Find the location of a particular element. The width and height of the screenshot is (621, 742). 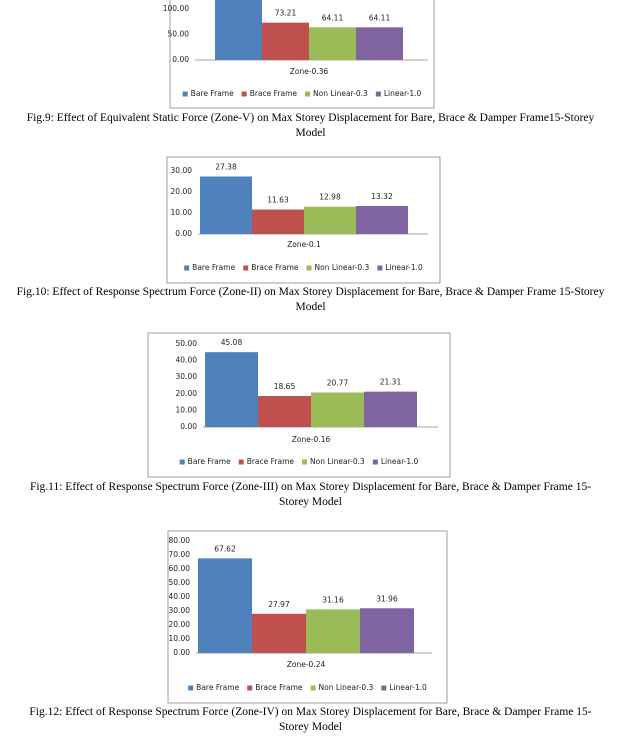

value-label: 11.63 is located at coordinates (278, 200).